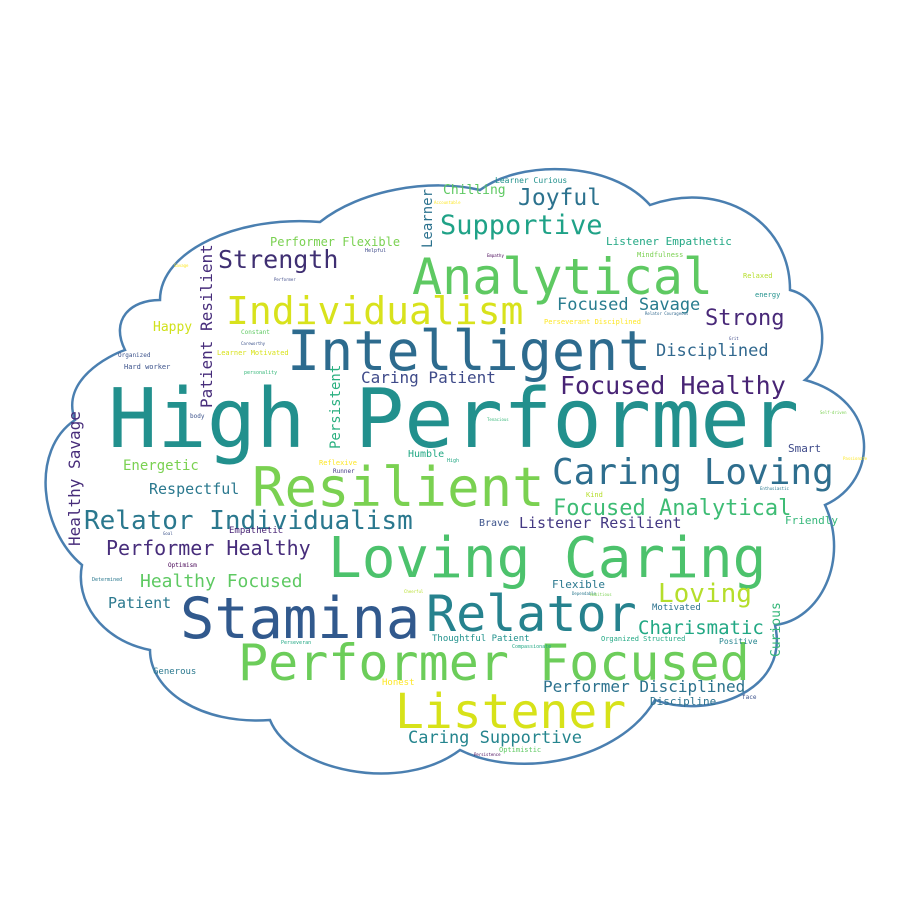 The height and width of the screenshot is (900, 900). I want to click on word: Reflexive, so click(338, 463).